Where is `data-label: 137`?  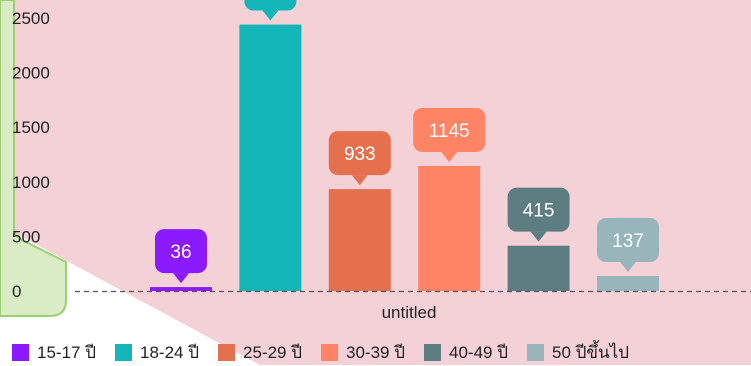
data-label: 137 is located at coordinates (628, 241).